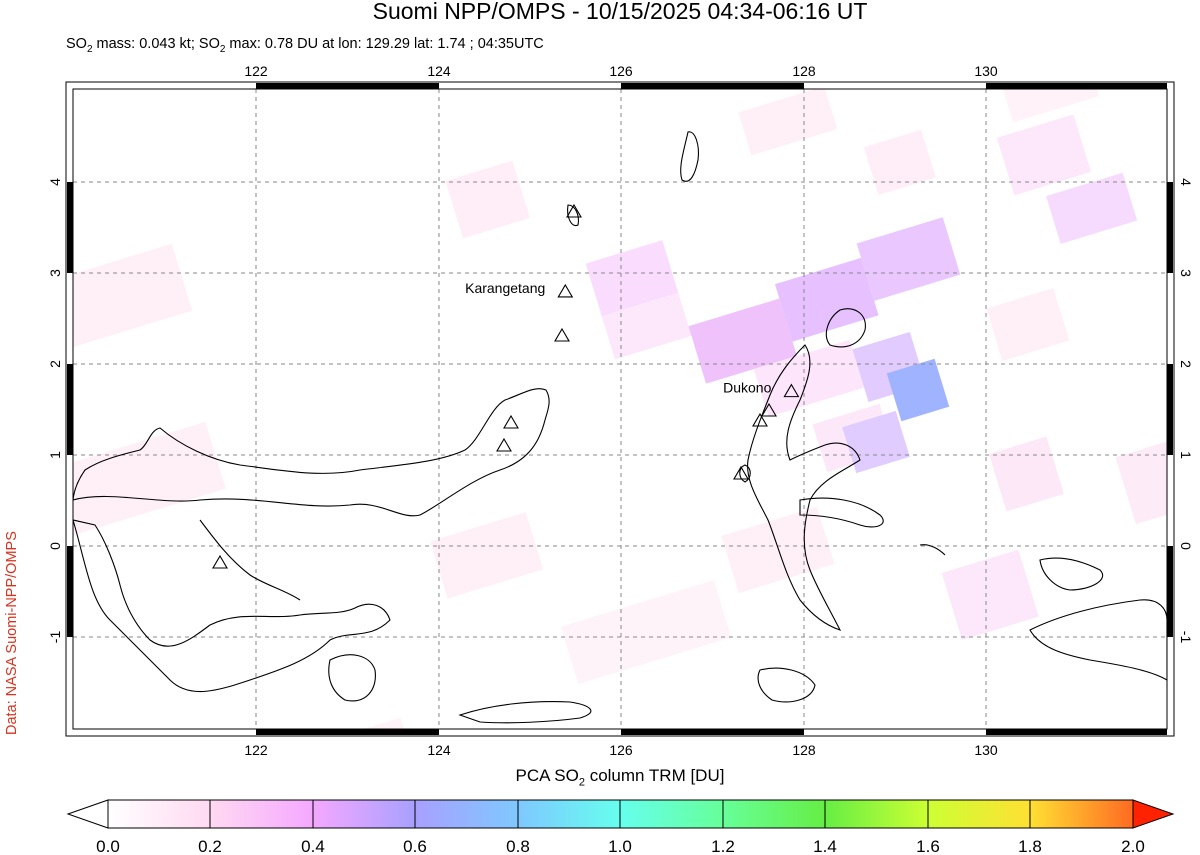 This screenshot has width=1200, height=855. I want to click on lon-tick-top-124: 124, so click(439, 71).